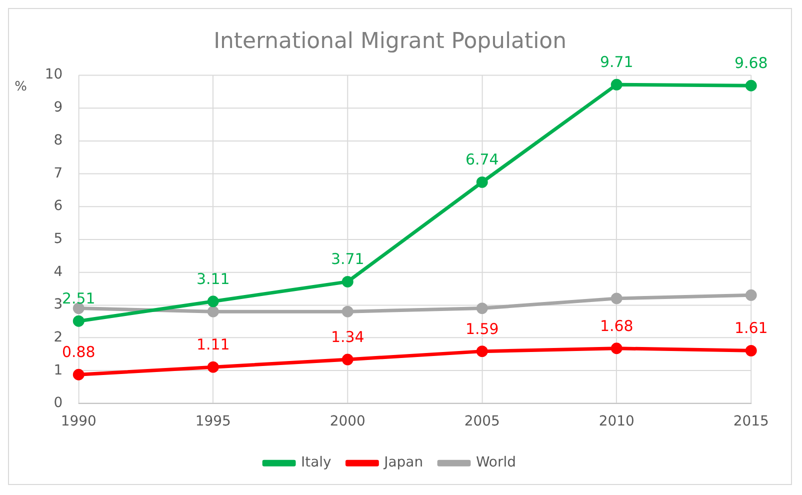 The image size is (802, 495). What do you see at coordinates (78, 421) in the screenshot?
I see `x-tick-label: 1990` at bounding box center [78, 421].